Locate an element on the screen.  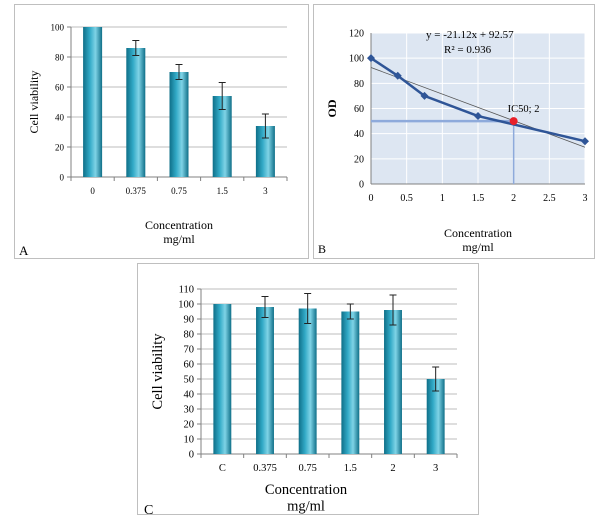
chart-a-ytick-label: 0 is located at coordinates (62, 178).